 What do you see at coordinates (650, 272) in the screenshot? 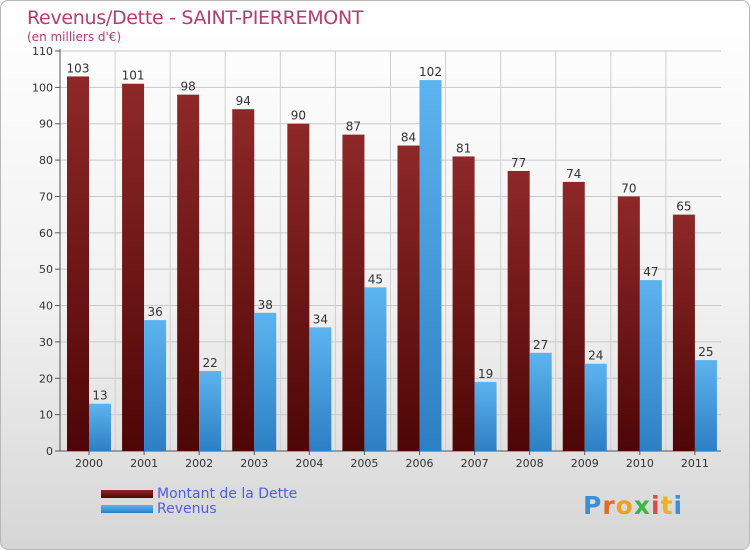
I see `data-label-revenus-2010: 47` at bounding box center [650, 272].